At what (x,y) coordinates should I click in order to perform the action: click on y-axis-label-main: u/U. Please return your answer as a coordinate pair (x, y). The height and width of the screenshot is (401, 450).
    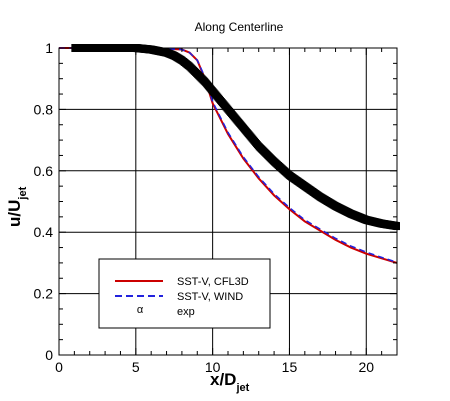
    Looking at the image, I should click on (14, 213).